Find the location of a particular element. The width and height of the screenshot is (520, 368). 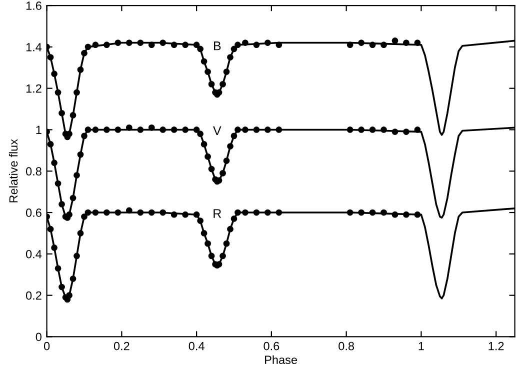

x-tick-label: 1.2 is located at coordinates (496, 346).